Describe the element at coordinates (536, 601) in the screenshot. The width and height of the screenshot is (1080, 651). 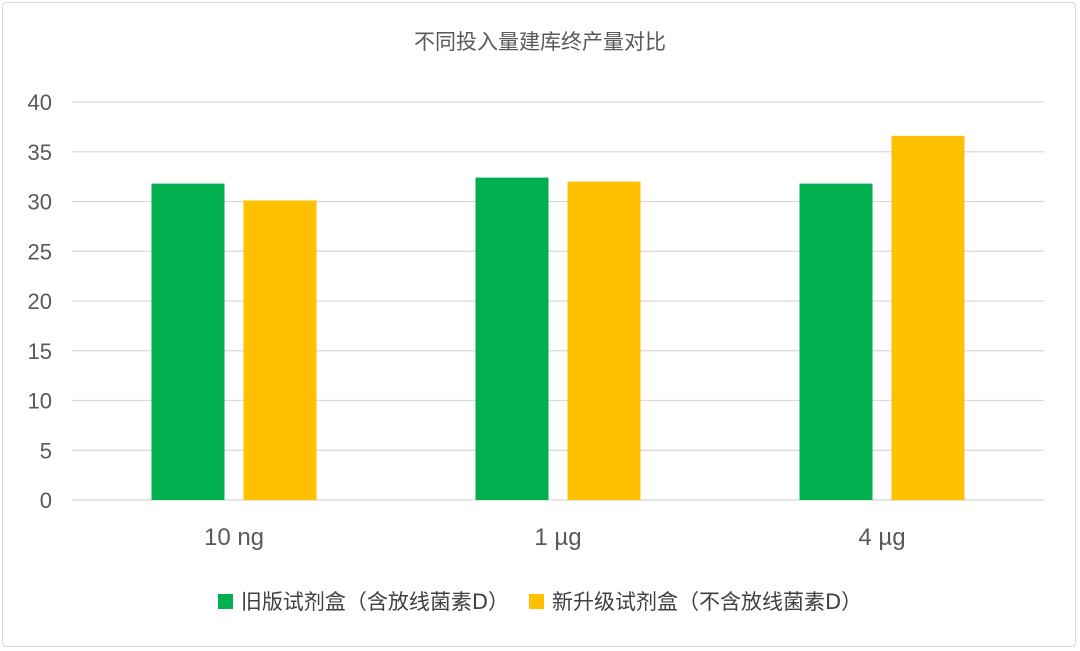
I see `legend-swatch-new-kit` at that location.